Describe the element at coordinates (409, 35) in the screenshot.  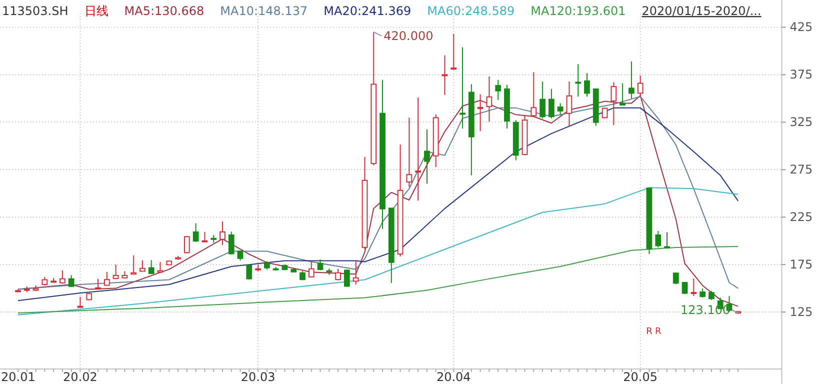
I see `annotation: 420.000` at that location.